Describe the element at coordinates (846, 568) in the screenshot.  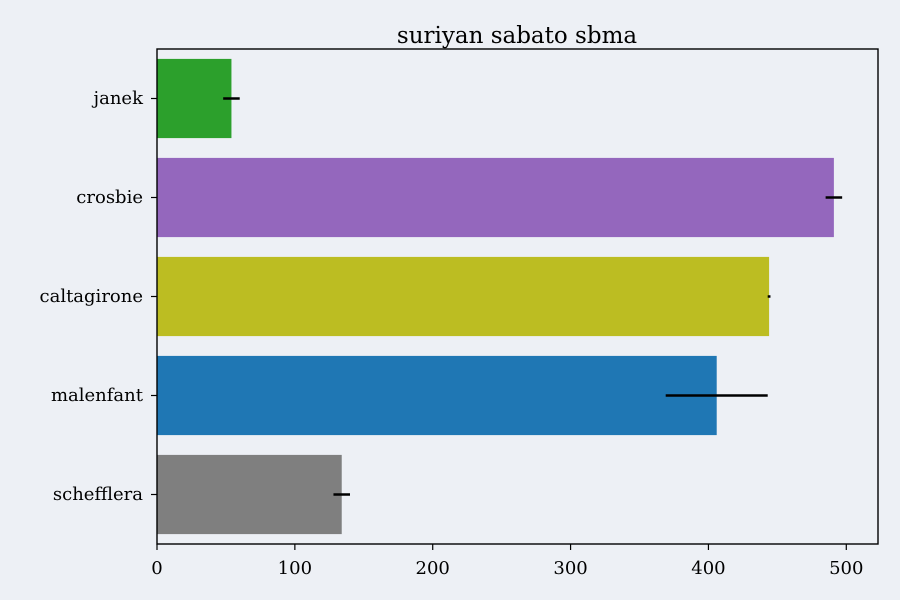
I see `x-tick-label: 500` at that location.